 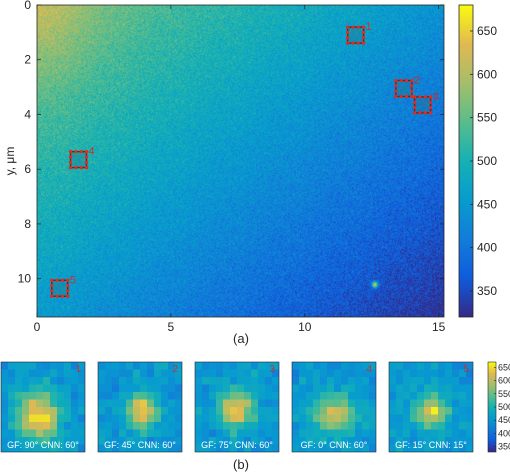 What do you see at coordinates (171, 327) in the screenshot?
I see `x-tick-label: 5` at bounding box center [171, 327].